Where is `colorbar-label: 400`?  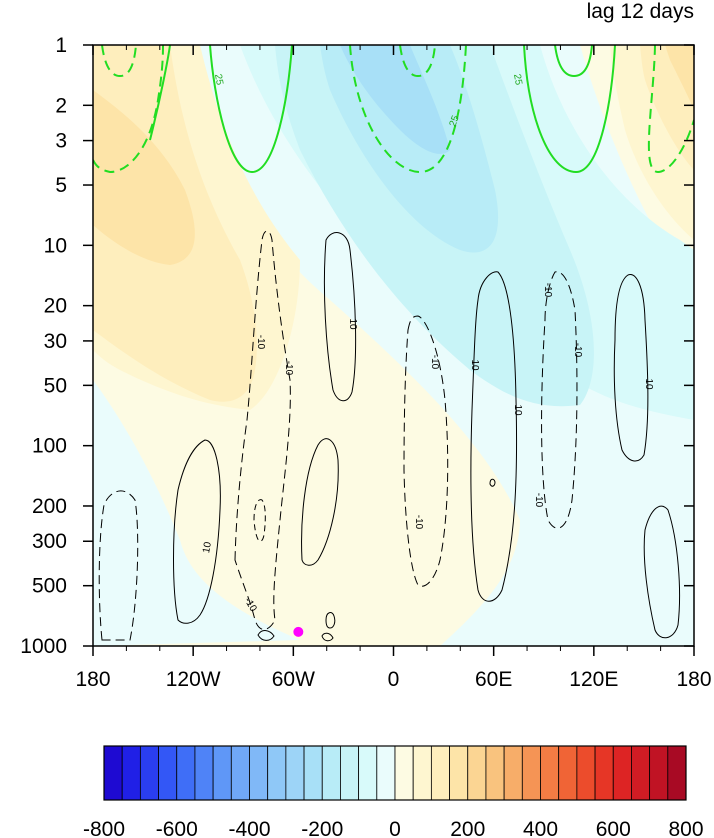
colorbar-label: 400 is located at coordinates (540, 828).